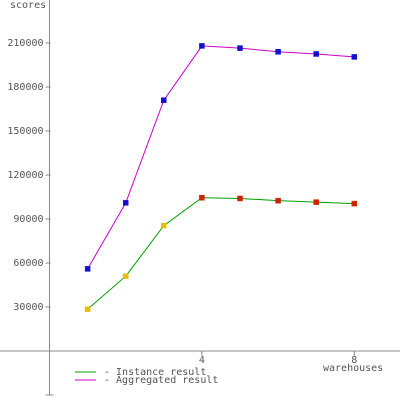 The width and height of the screenshot is (400, 400). Describe the element at coordinates (202, 360) in the screenshot. I see `x-tick-label: 4` at that location.